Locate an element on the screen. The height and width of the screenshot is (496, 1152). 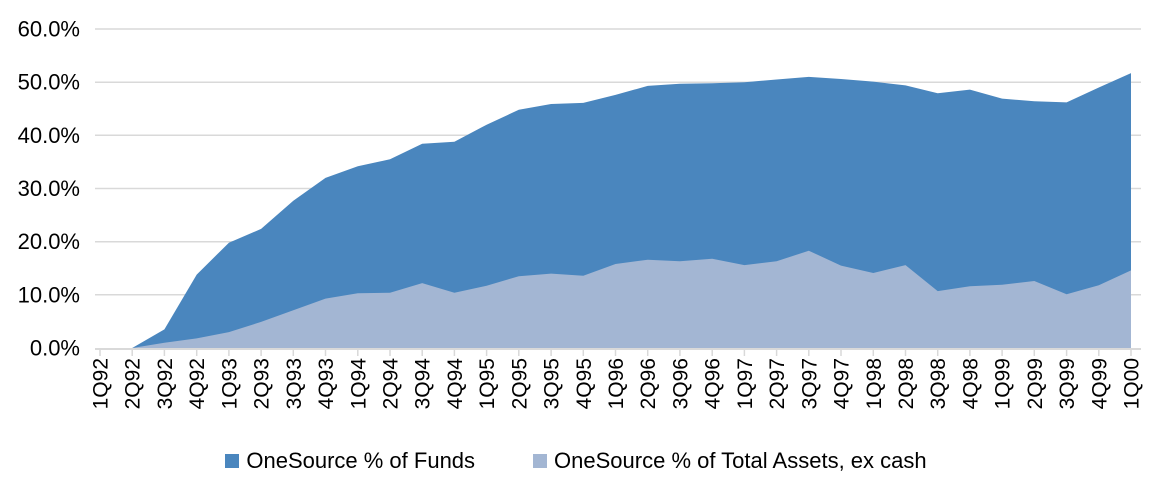
x-tick-label: 2Q94 is located at coordinates (391, 384).